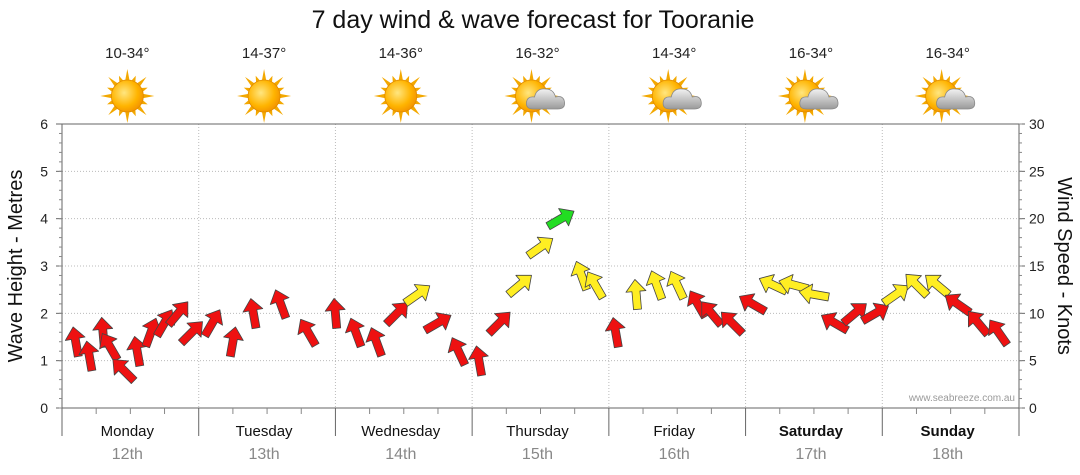 The height and width of the screenshot is (475, 1080). I want to click on day-date-label: 12th, so click(127, 454).